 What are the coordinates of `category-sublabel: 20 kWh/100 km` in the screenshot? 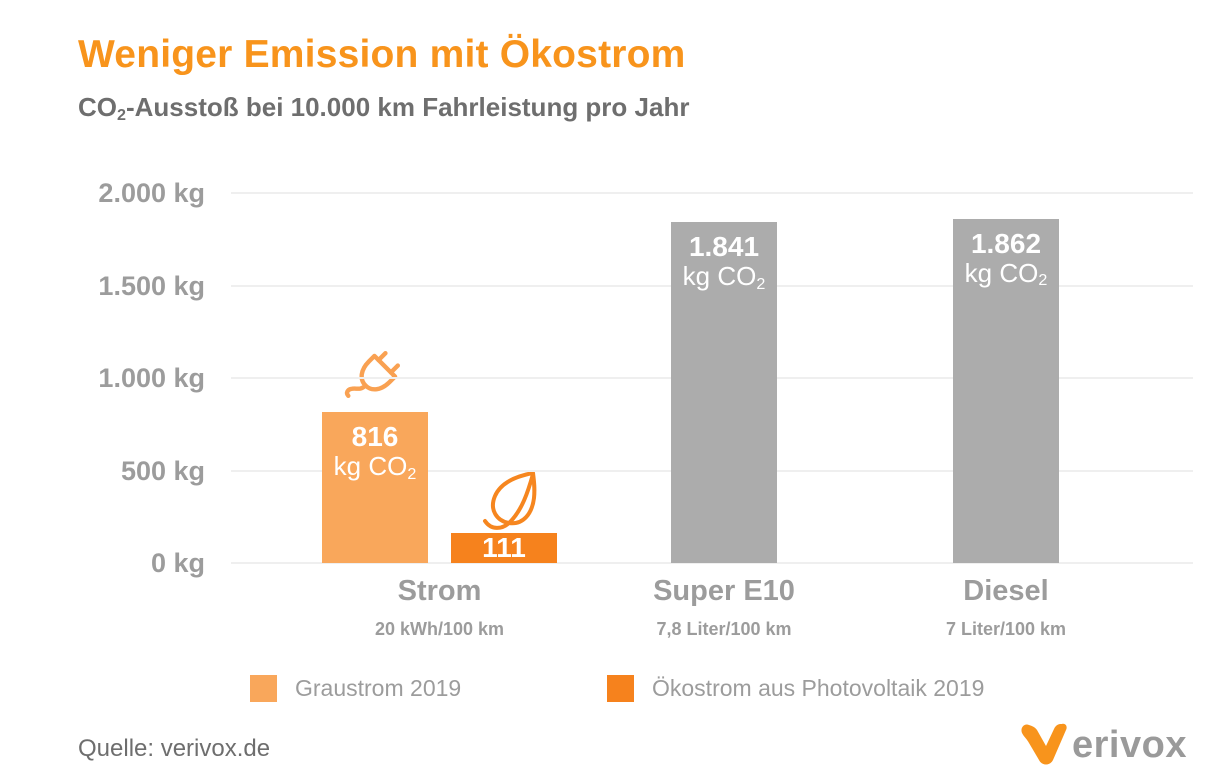 It's located at (439, 629).